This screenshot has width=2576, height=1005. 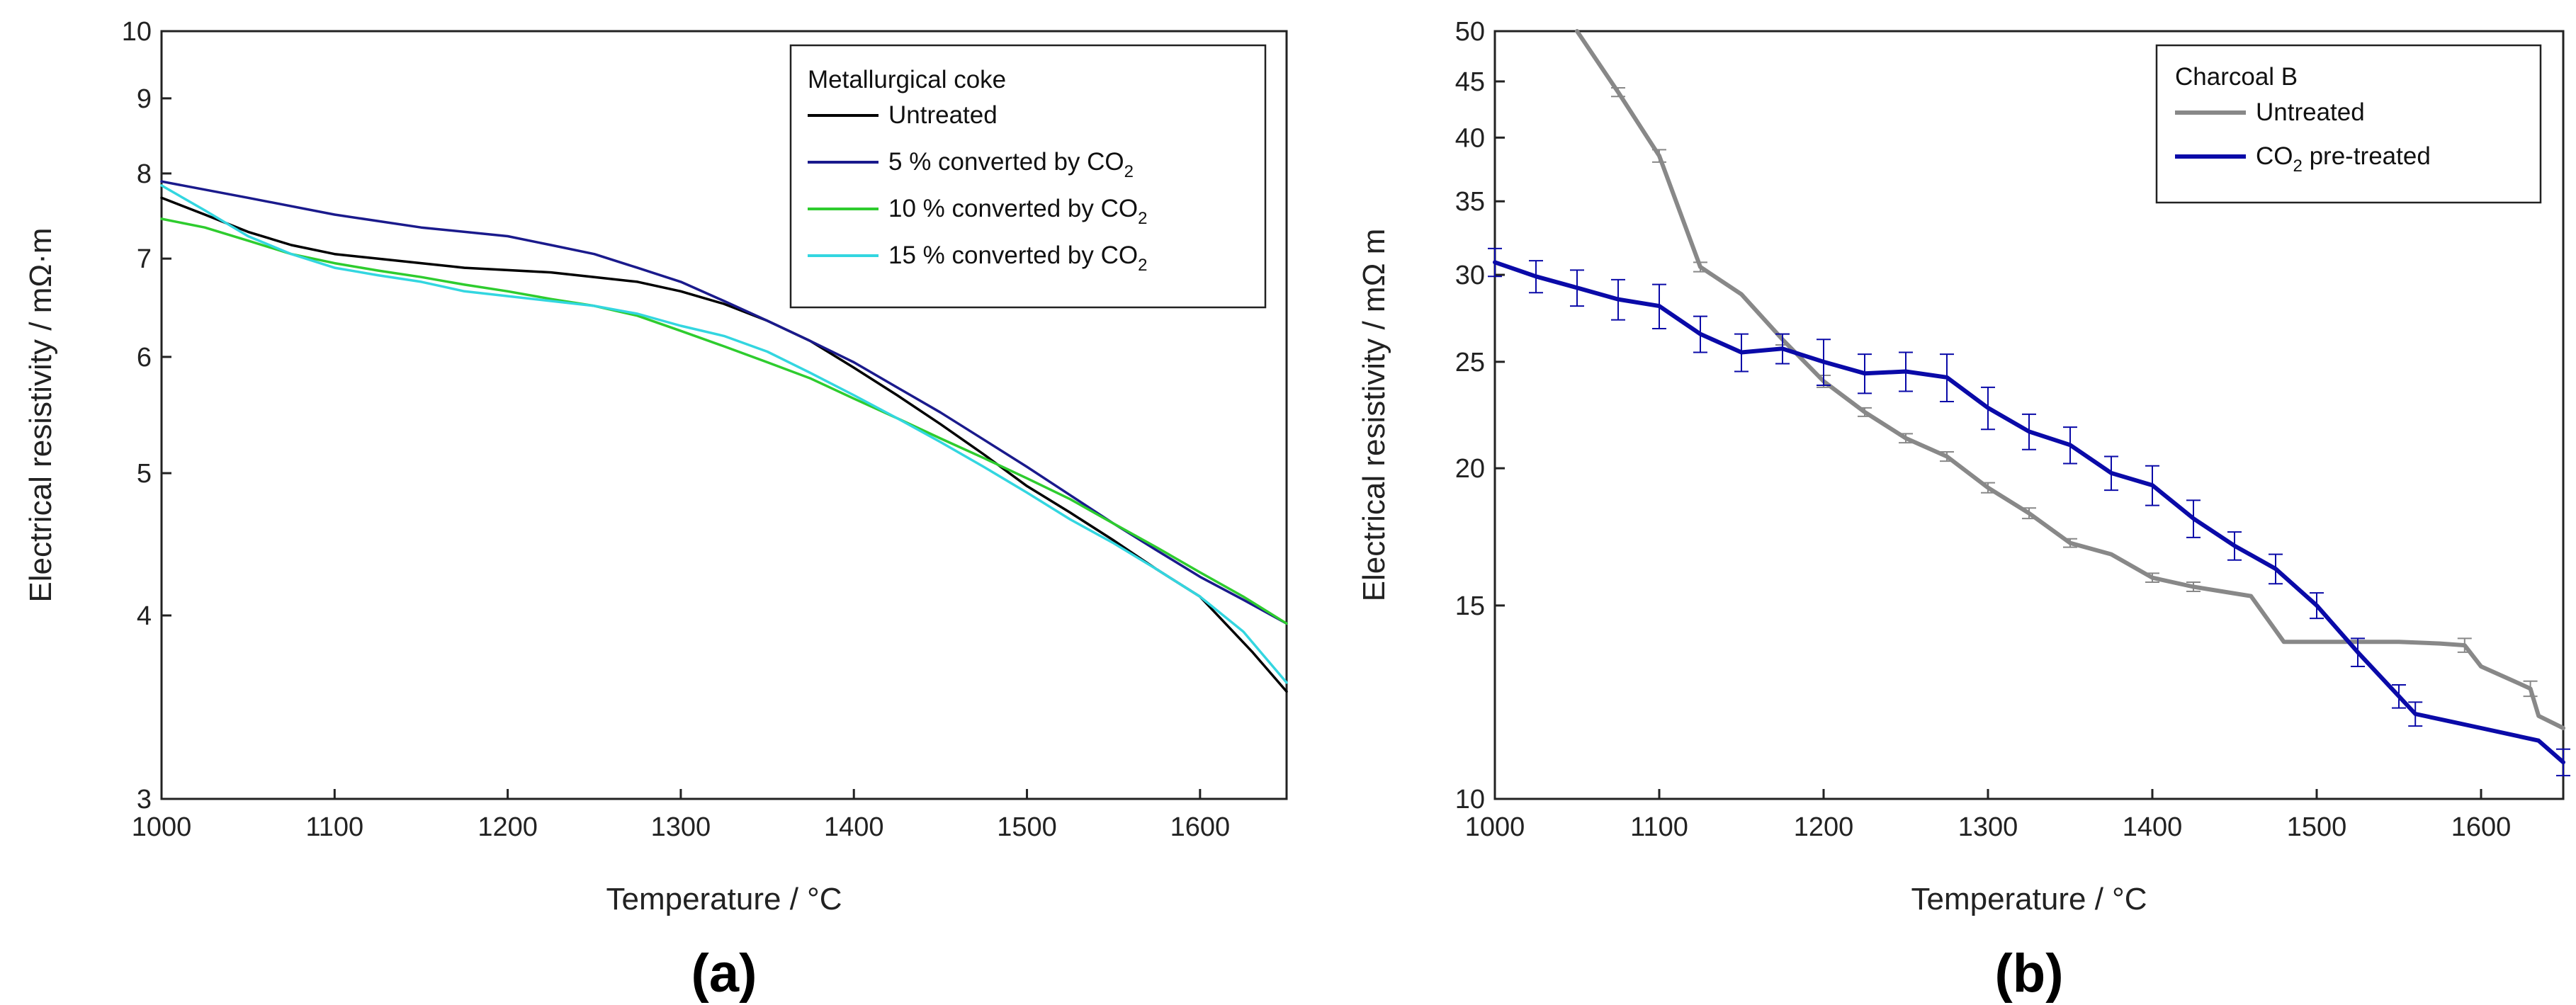 What do you see at coordinates (1470, 469) in the screenshot?
I see `y-tick-label: 20` at bounding box center [1470, 469].